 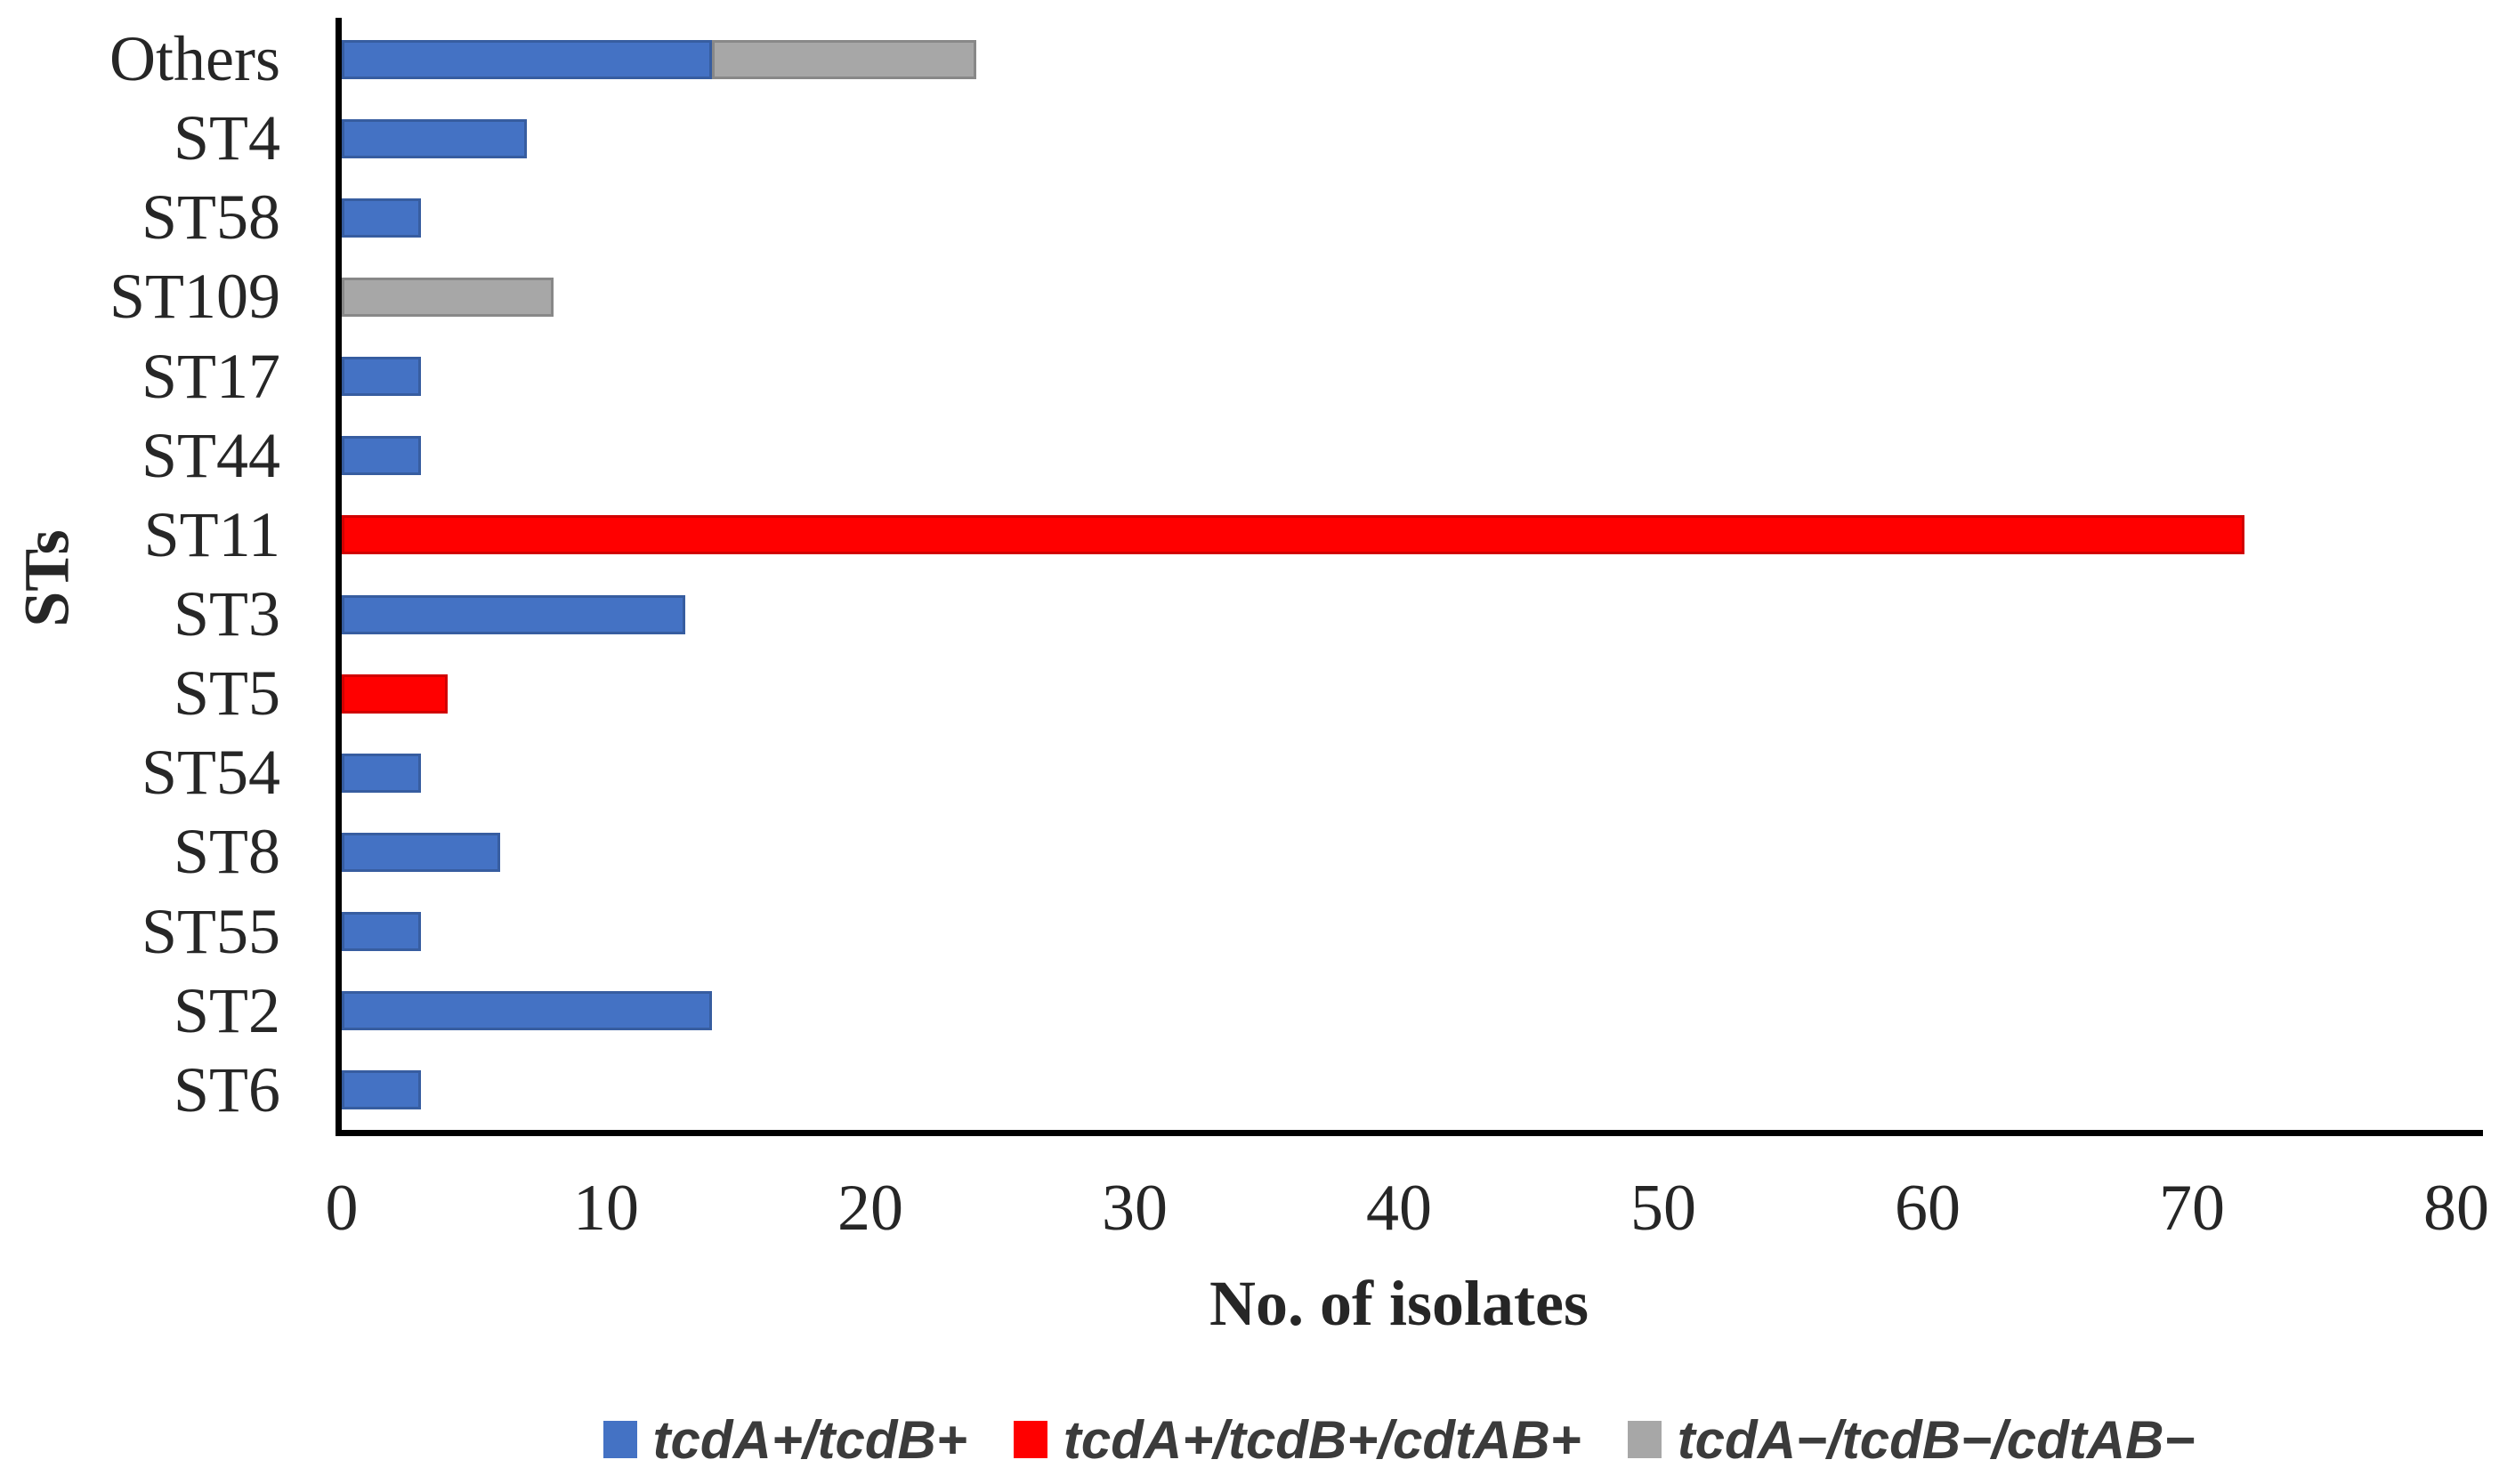 What do you see at coordinates (47, 578) in the screenshot?
I see `y-axis-title: STs` at bounding box center [47, 578].